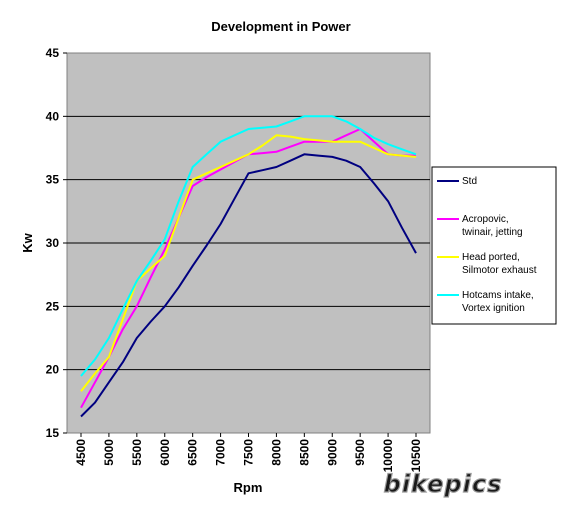  What do you see at coordinates (416, 456) in the screenshot?
I see `x-tick-label: 10500` at bounding box center [416, 456].